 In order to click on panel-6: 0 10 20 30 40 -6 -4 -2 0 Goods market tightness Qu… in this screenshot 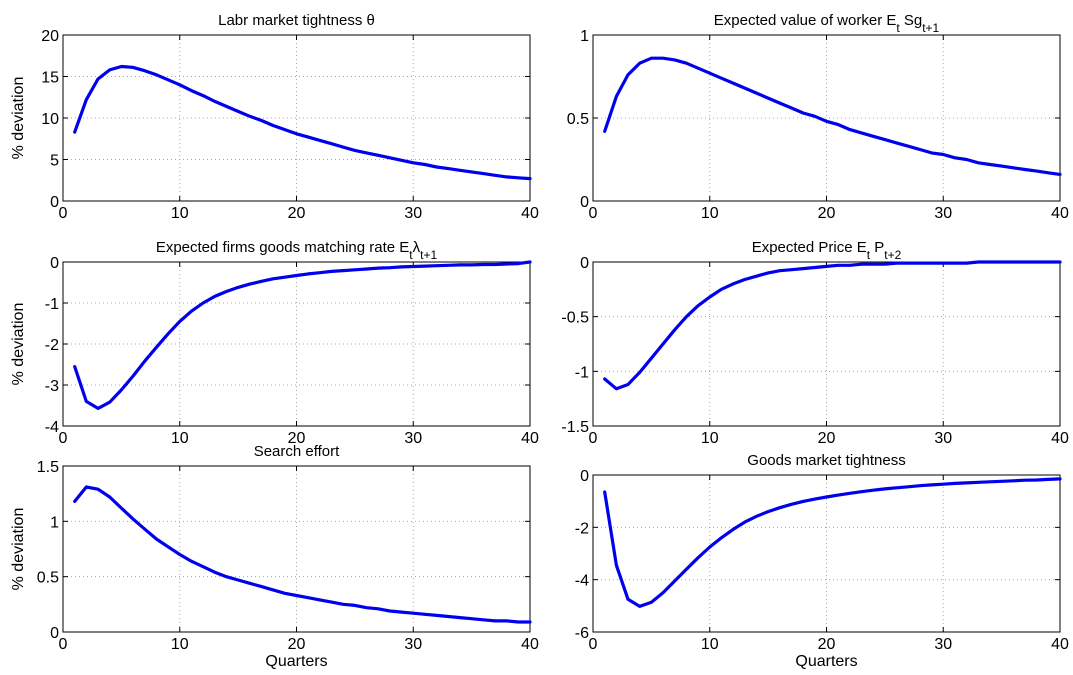, I will do `click(822, 561)`.